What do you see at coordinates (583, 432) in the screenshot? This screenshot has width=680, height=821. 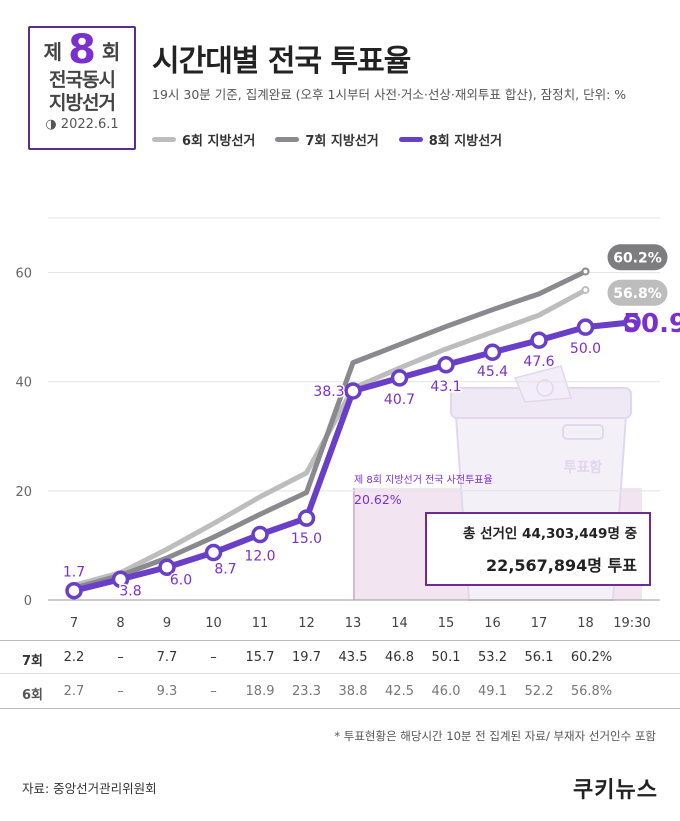 I see `ballot-box-handle` at bounding box center [583, 432].